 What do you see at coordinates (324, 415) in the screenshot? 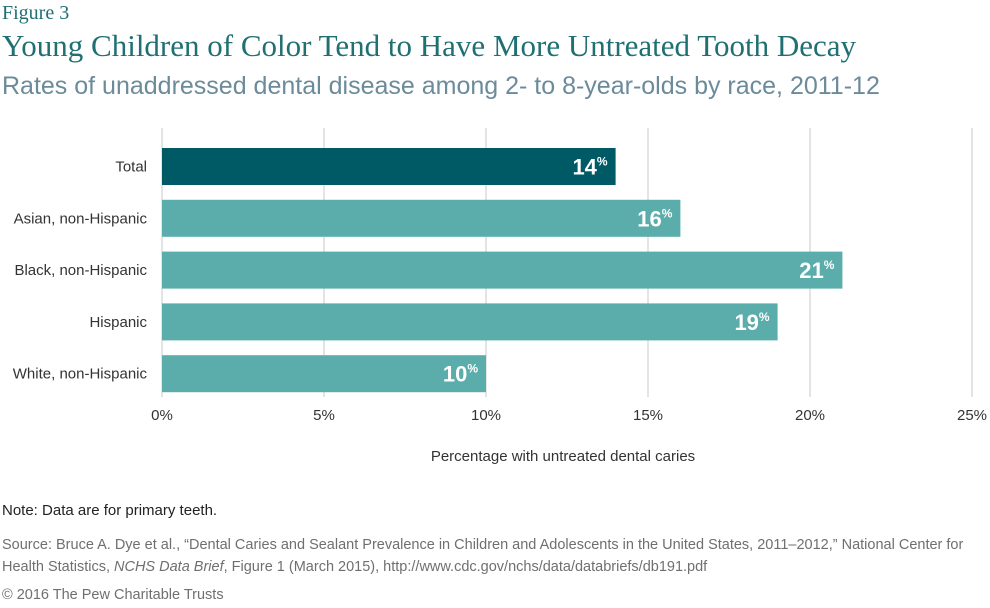
I see `x-tick-label: 5%` at bounding box center [324, 415].